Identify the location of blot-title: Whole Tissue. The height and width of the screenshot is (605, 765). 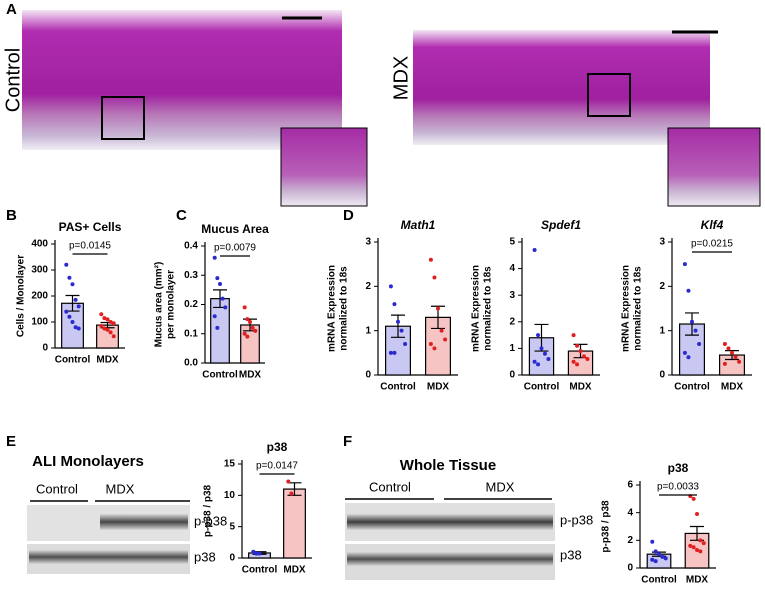
(448, 465).